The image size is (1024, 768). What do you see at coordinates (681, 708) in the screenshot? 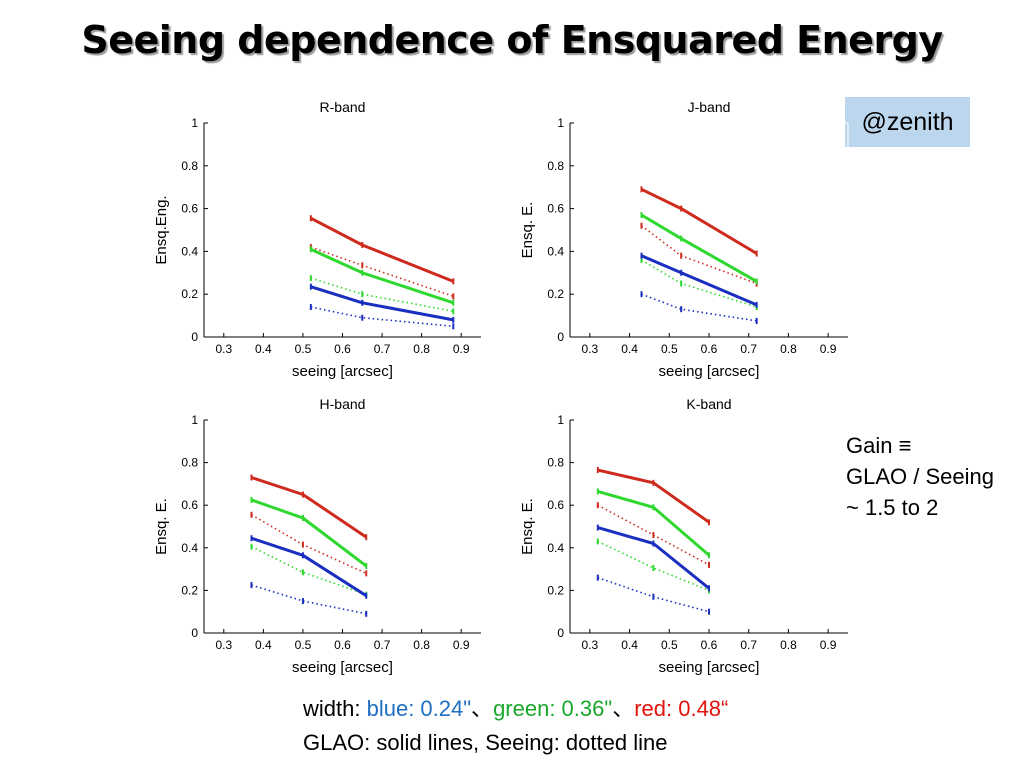
I see `width-red: red: 0.48“` at bounding box center [681, 708].